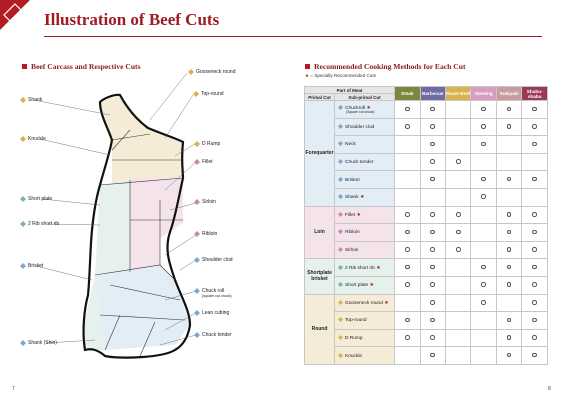  Describe the element at coordinates (343, 75) in the screenshot. I see `legend-text: = Specially Recommended Cuts` at that location.